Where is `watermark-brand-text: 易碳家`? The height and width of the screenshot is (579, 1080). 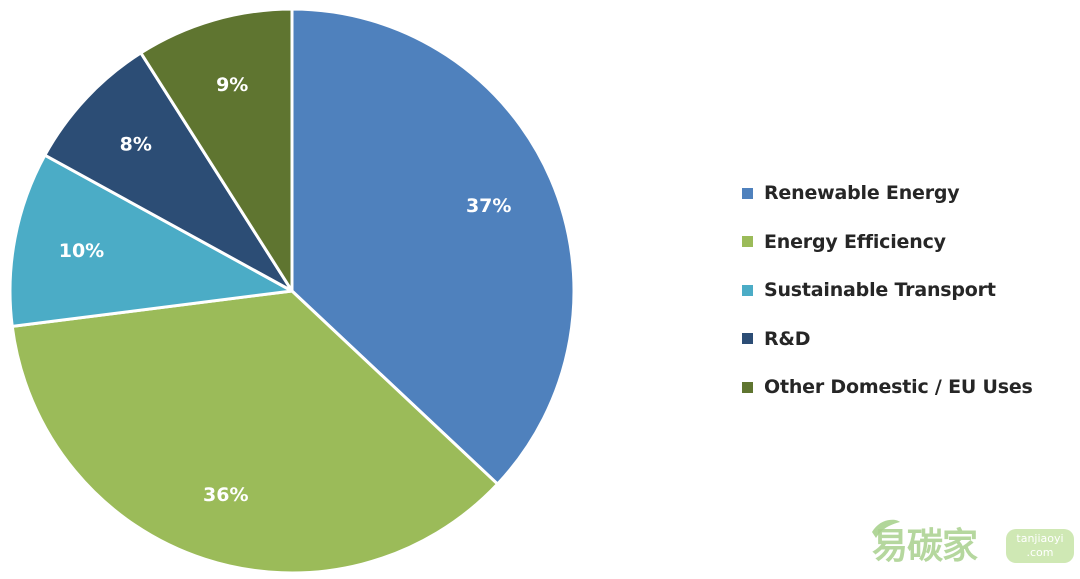
watermark-brand-text: 易碳家 is located at coordinates (925, 546).